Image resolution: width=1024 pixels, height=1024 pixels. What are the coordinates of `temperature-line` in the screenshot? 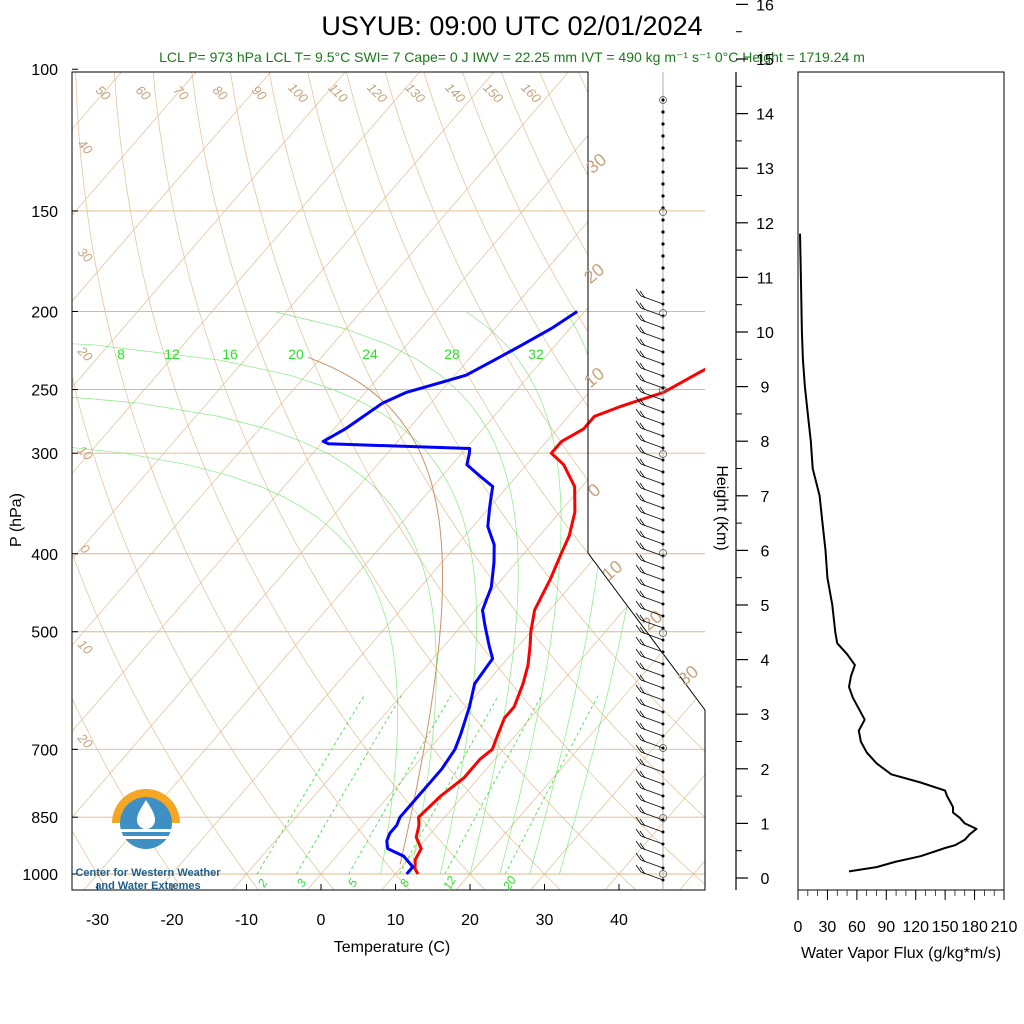 It's located at (559, 621).